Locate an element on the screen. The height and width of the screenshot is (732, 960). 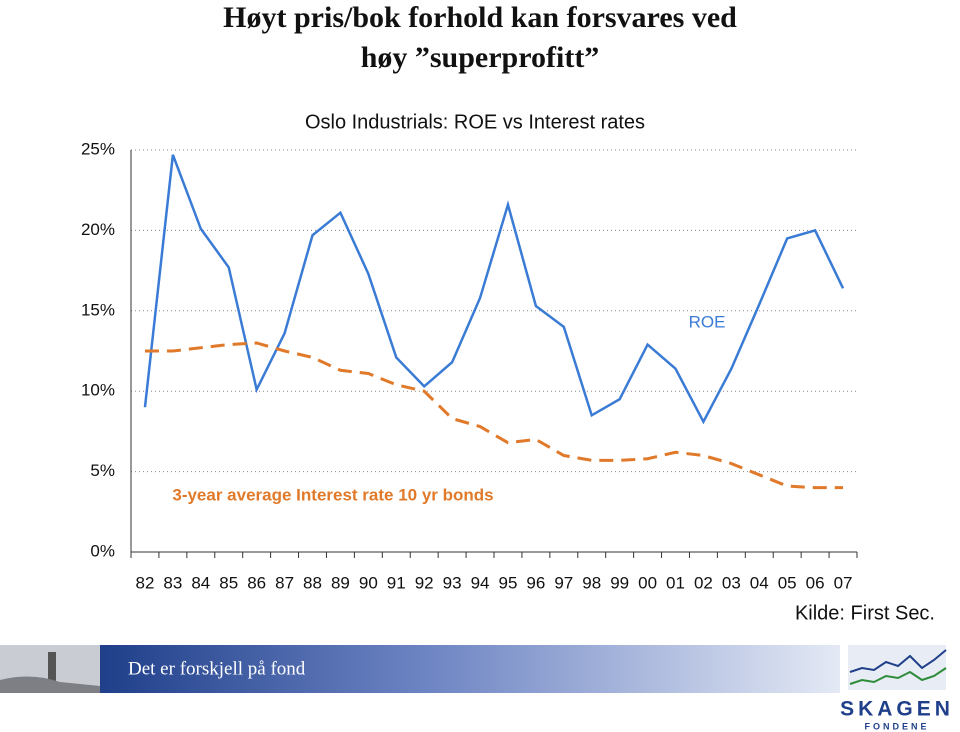
x-tick-label: 87 is located at coordinates (284, 582).